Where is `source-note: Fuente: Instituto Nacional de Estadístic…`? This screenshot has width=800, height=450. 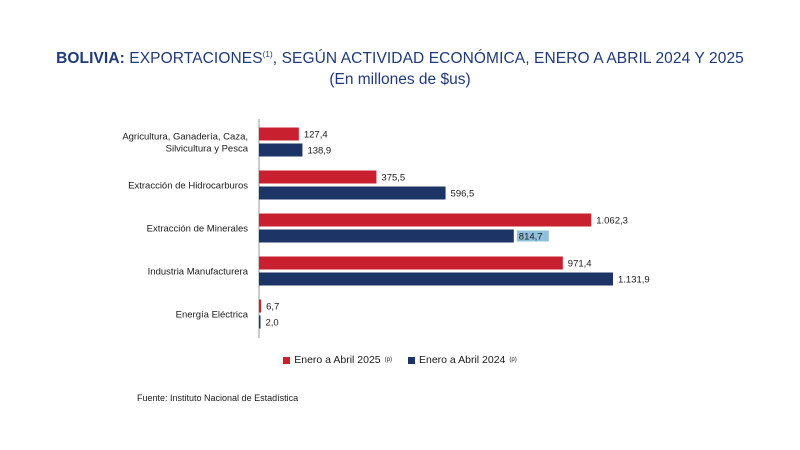 source-note: Fuente: Instituto Nacional de Estadístic… is located at coordinates (218, 398).